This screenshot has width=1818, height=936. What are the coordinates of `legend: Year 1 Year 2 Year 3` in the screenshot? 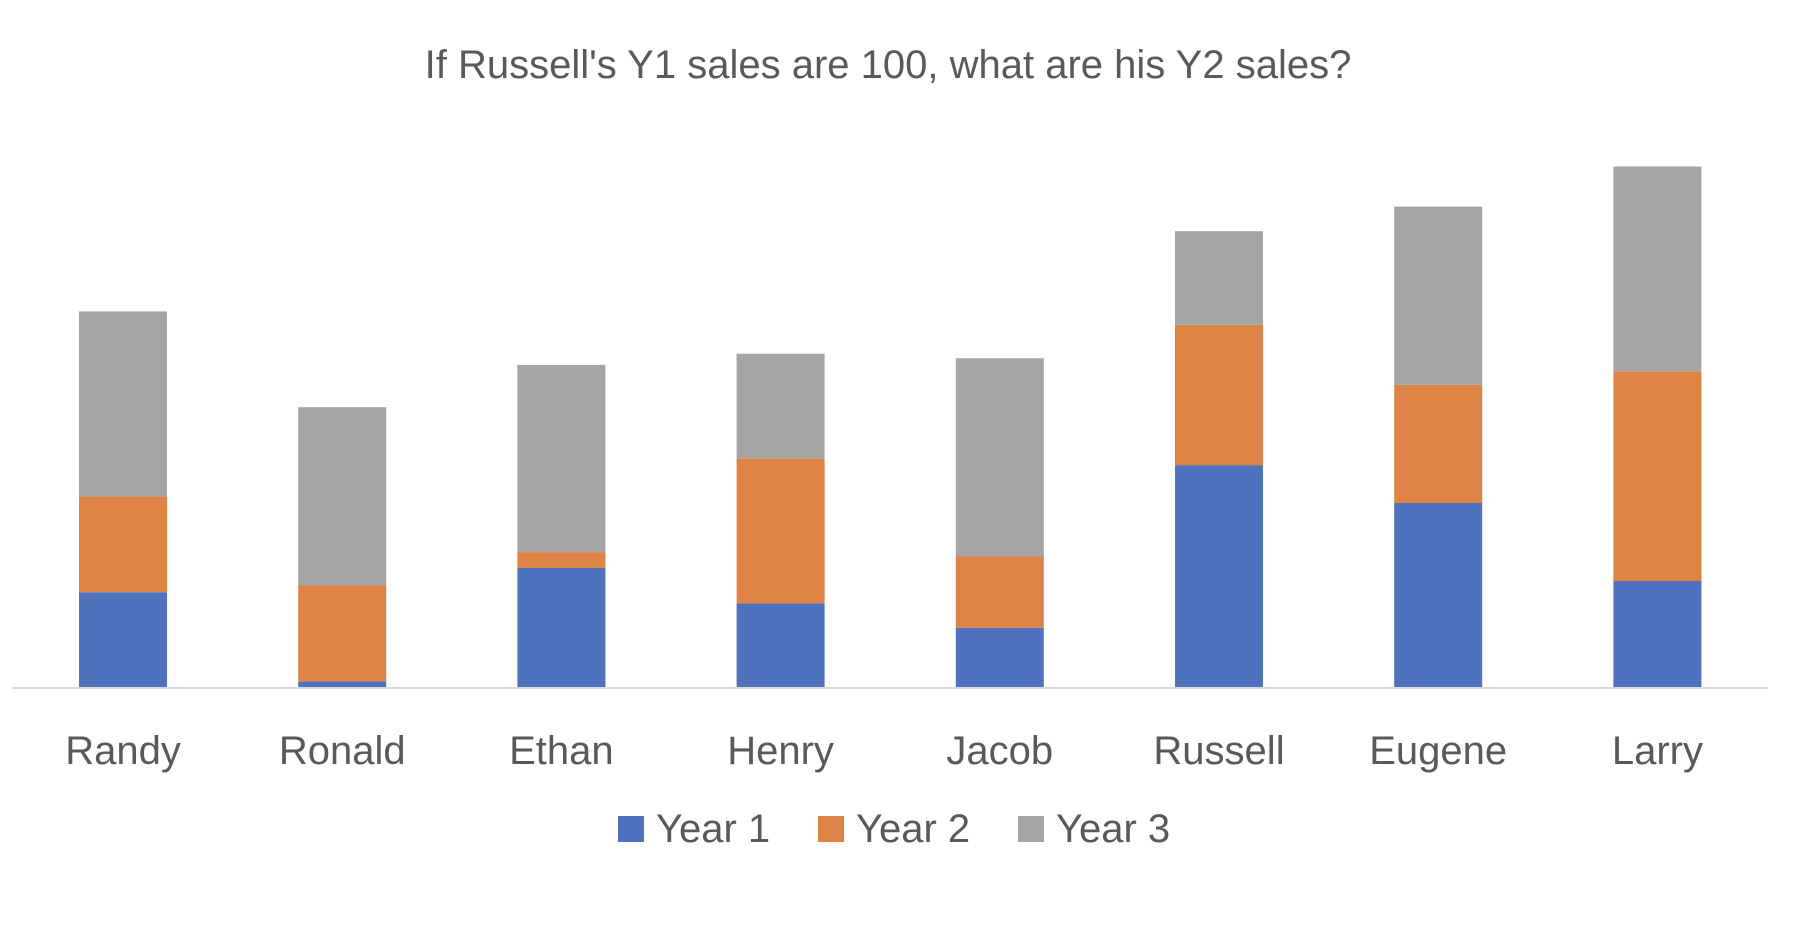 It's located at (894, 829).